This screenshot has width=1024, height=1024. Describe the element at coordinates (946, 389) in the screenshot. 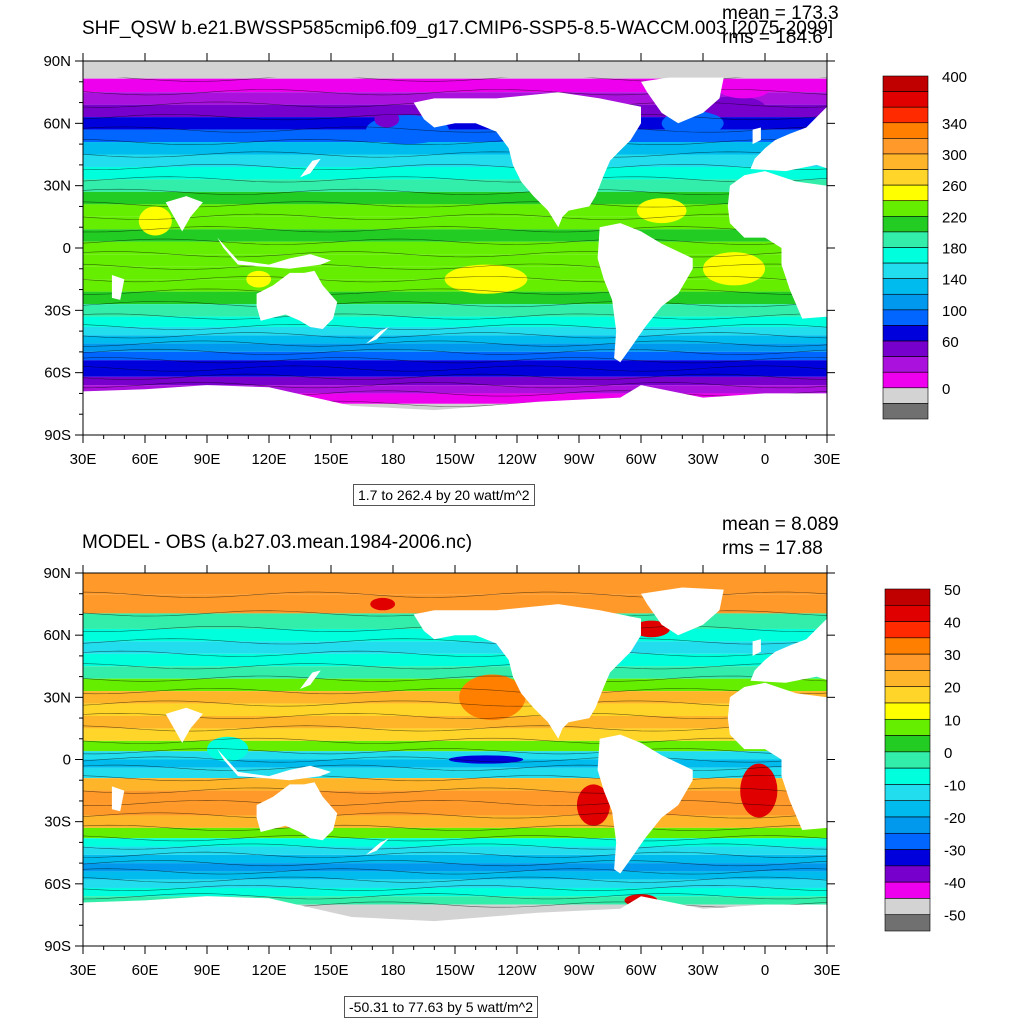

I see `colorbar-label: 0` at that location.